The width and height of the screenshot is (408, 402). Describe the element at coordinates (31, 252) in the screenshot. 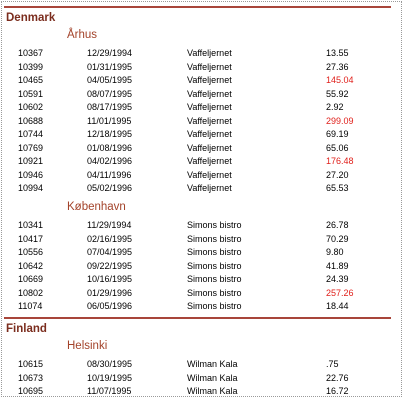

I see `order-id: 10556` at that location.